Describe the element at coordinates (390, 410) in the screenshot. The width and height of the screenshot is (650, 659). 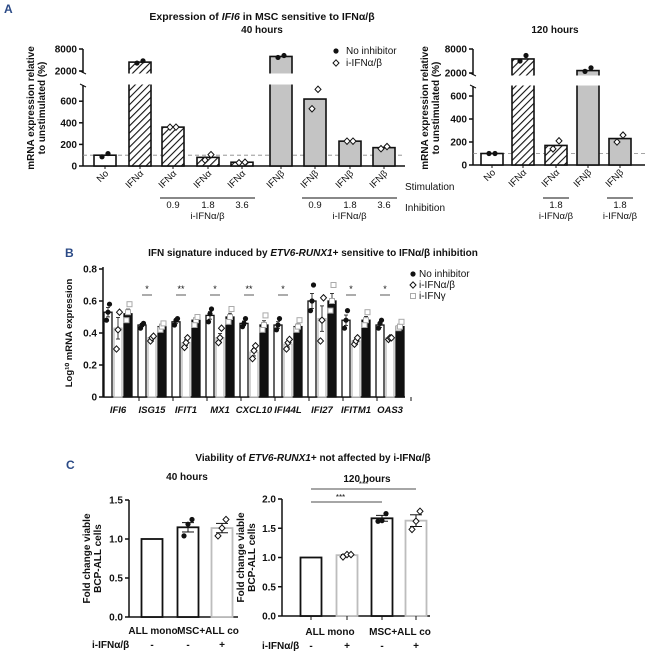
I see `x-tick-label: OAS3` at that location.